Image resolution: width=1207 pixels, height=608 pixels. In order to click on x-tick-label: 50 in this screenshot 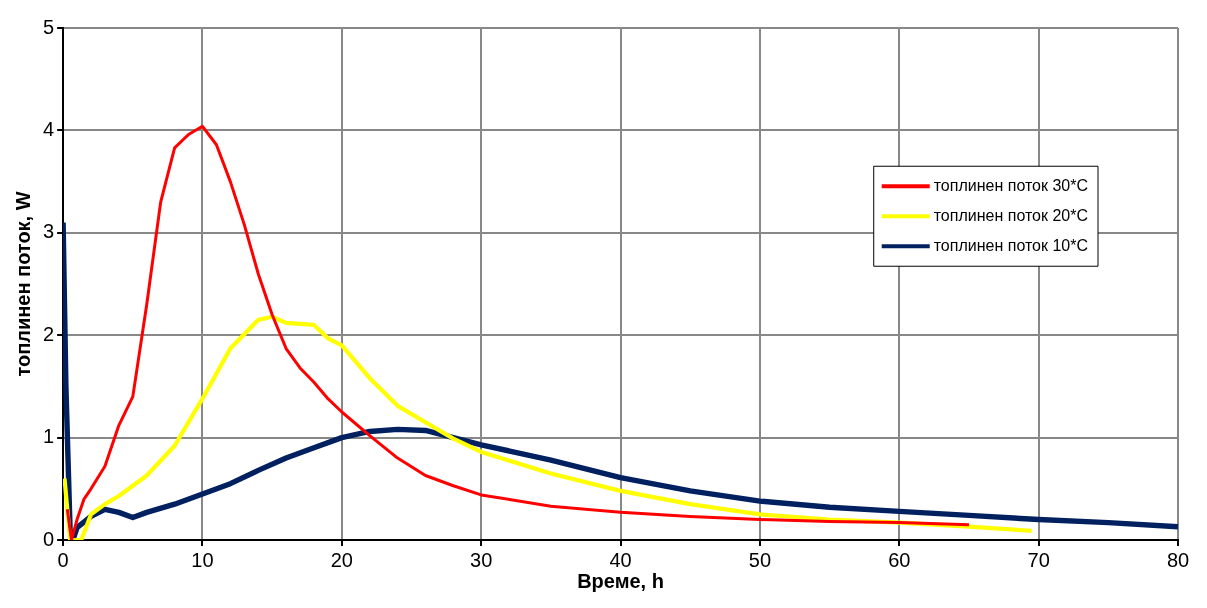, I will do `click(760, 559)`.